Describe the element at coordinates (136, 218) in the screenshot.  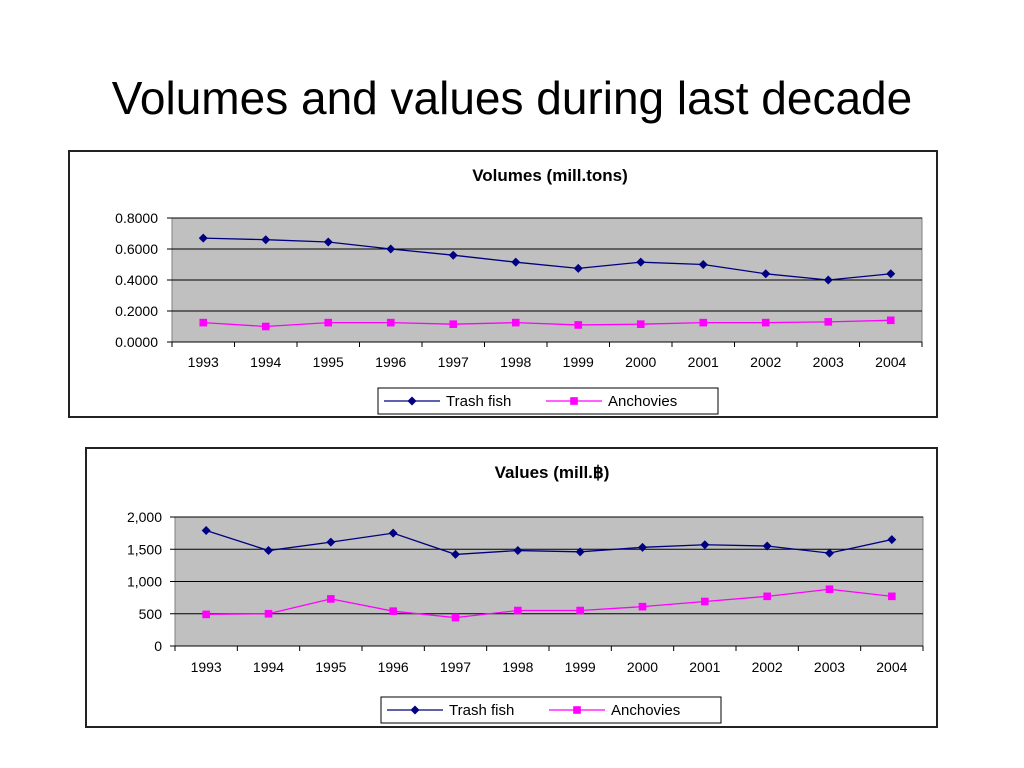
I see `y-tick-label: 0.8000` at that location.